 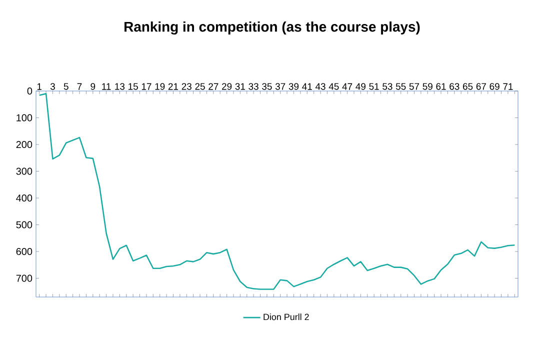 What do you see at coordinates (361, 86) in the screenshot?
I see `x-tick-label: 49` at bounding box center [361, 86].